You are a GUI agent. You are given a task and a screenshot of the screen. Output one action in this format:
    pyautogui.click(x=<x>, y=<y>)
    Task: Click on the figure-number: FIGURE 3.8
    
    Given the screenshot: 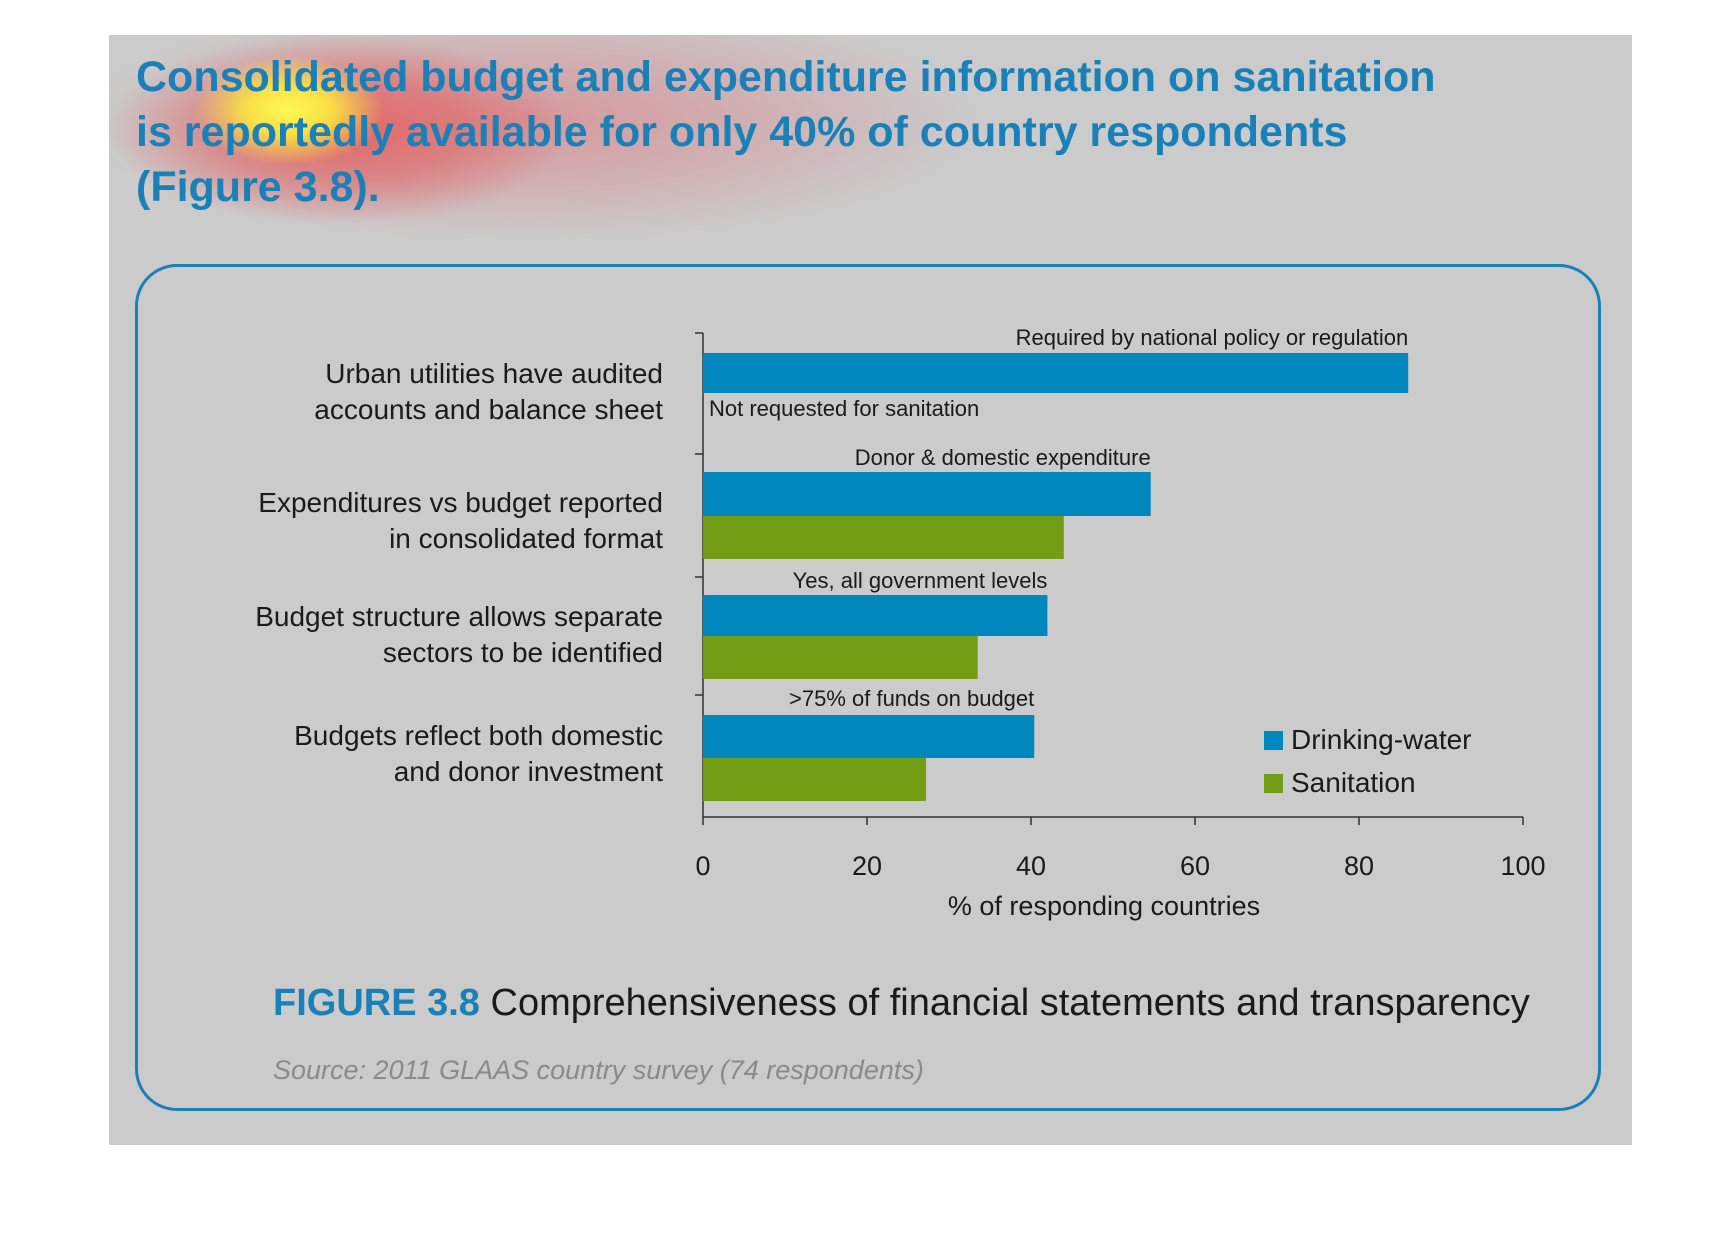 What is the action you would take?
    pyautogui.click(x=376, y=1003)
    